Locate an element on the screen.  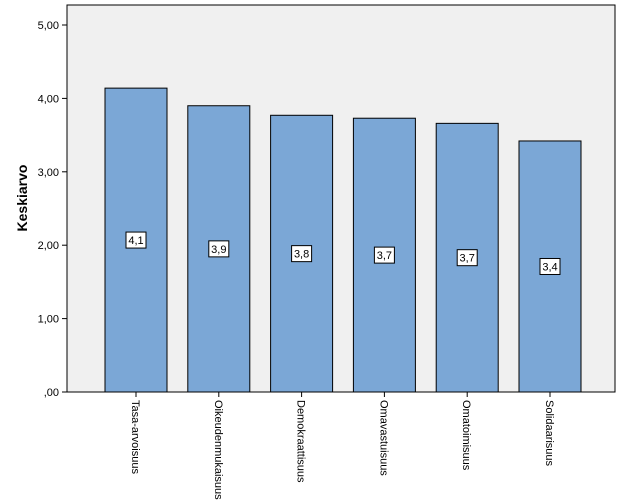
x-category-label: Oikeudenmukaisuus is located at coordinates (218, 450).